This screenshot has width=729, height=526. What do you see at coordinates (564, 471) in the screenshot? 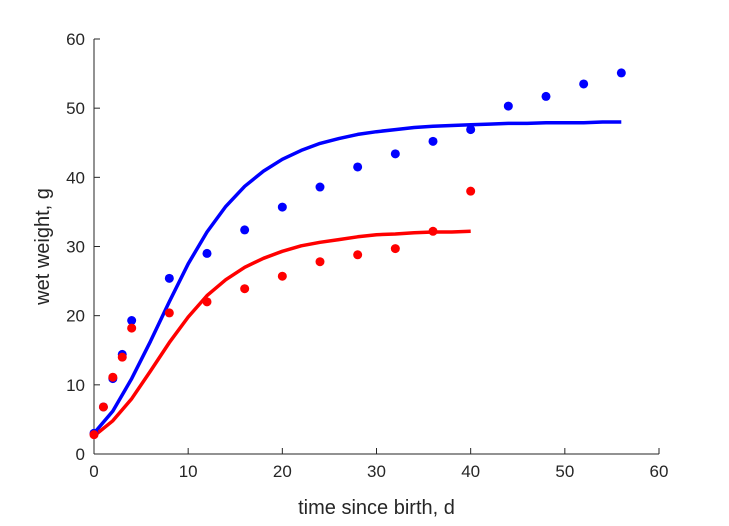
I see `x-tick-label: 50` at bounding box center [564, 471].